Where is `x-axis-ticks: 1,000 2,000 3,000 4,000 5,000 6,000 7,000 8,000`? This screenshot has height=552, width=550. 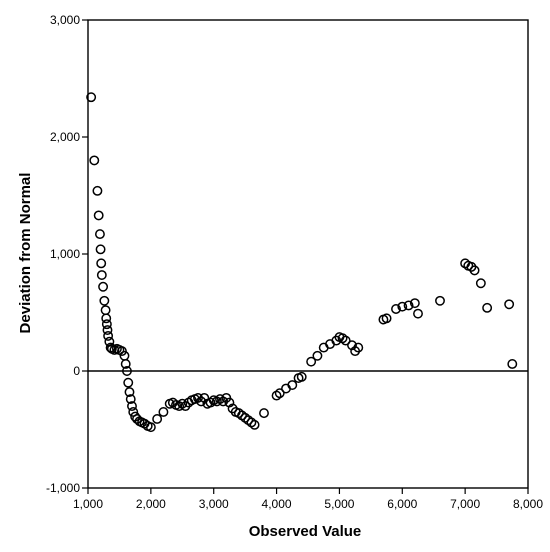
x-axis-ticks: 1,000 2,000 3,000 4,000 5,000 6,000 7,000 8,000 is located at coordinates (308, 499).